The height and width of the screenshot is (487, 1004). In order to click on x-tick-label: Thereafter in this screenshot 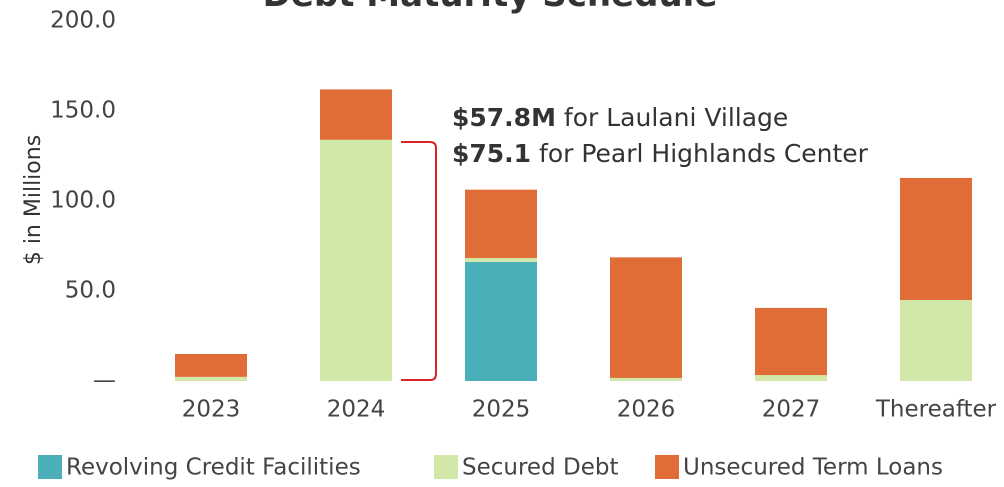, I will do `click(936, 410)`.